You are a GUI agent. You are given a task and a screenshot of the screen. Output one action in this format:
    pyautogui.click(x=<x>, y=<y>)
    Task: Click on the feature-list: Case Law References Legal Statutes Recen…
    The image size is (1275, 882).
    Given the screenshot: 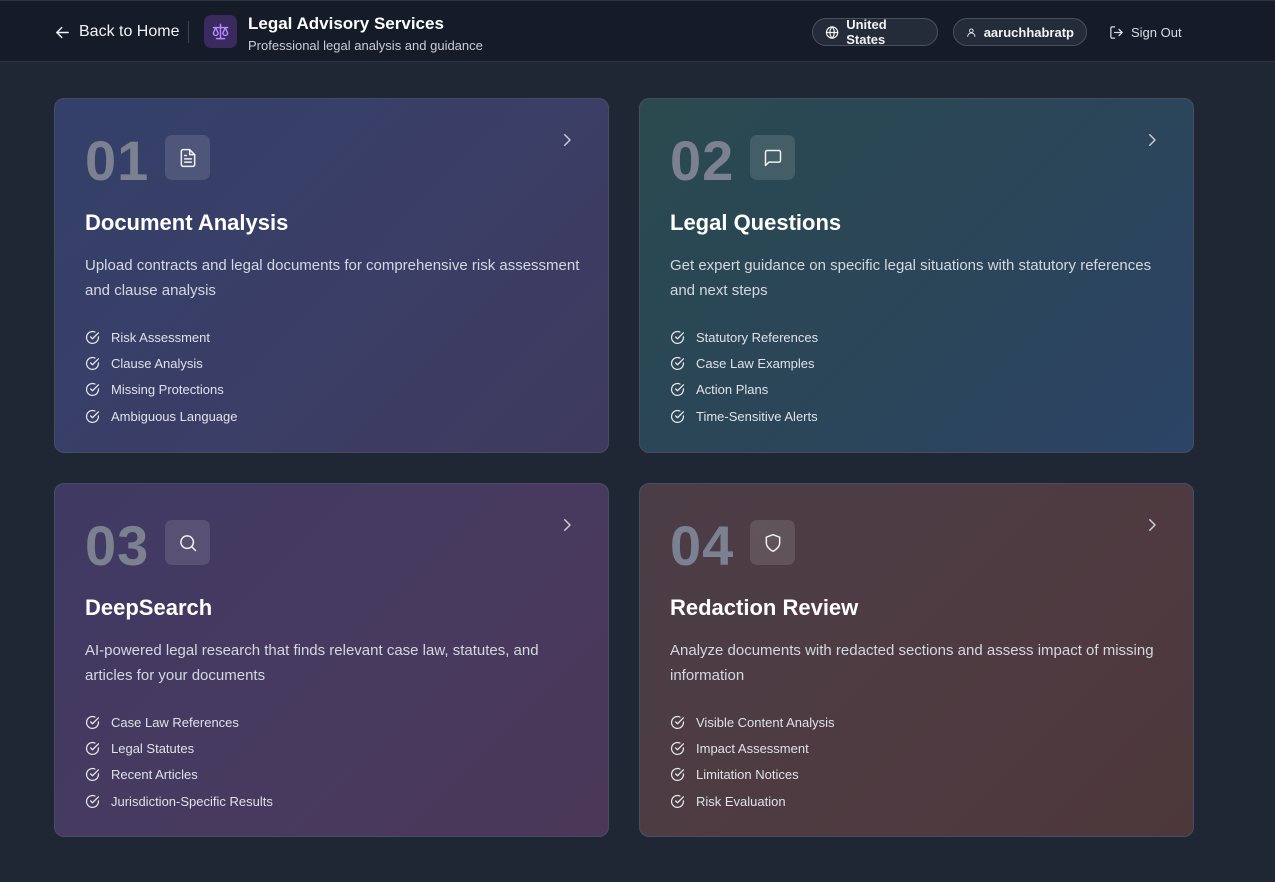 What is the action you would take?
    pyautogui.click(x=179, y=761)
    